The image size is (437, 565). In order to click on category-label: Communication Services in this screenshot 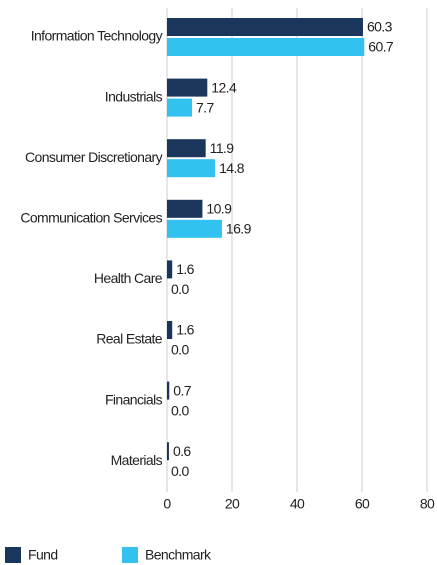, I will do `click(91, 218)`.